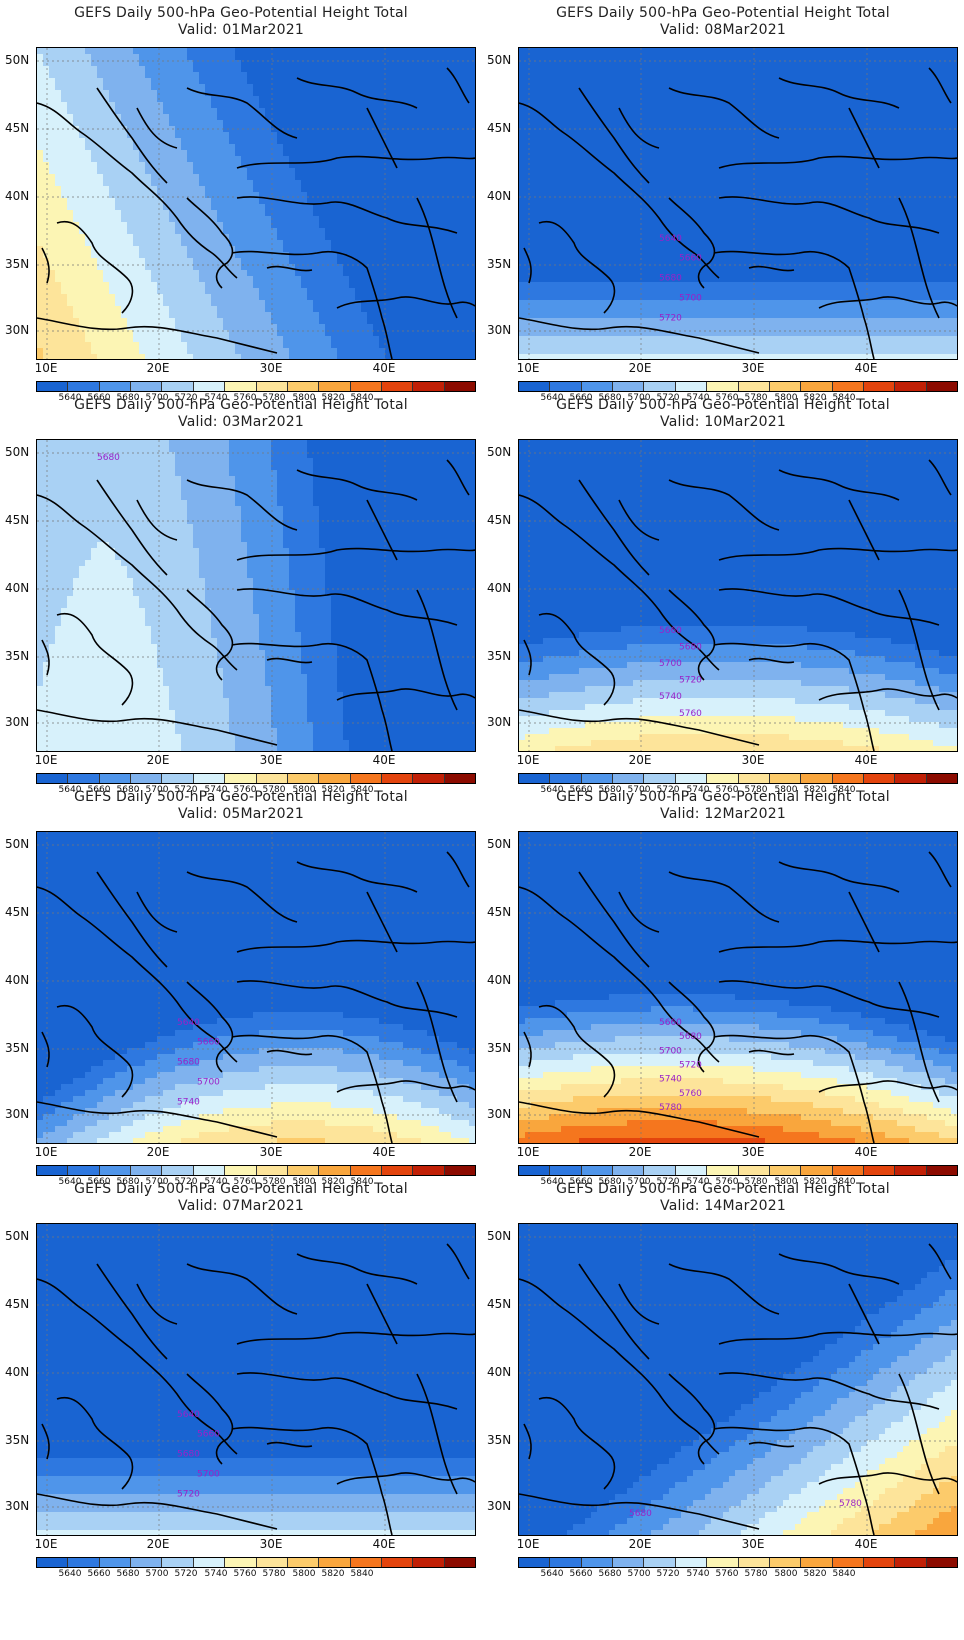  What do you see at coordinates (756, 1182) in the screenshot?
I see `colorbar-label: 5780` at bounding box center [756, 1182].